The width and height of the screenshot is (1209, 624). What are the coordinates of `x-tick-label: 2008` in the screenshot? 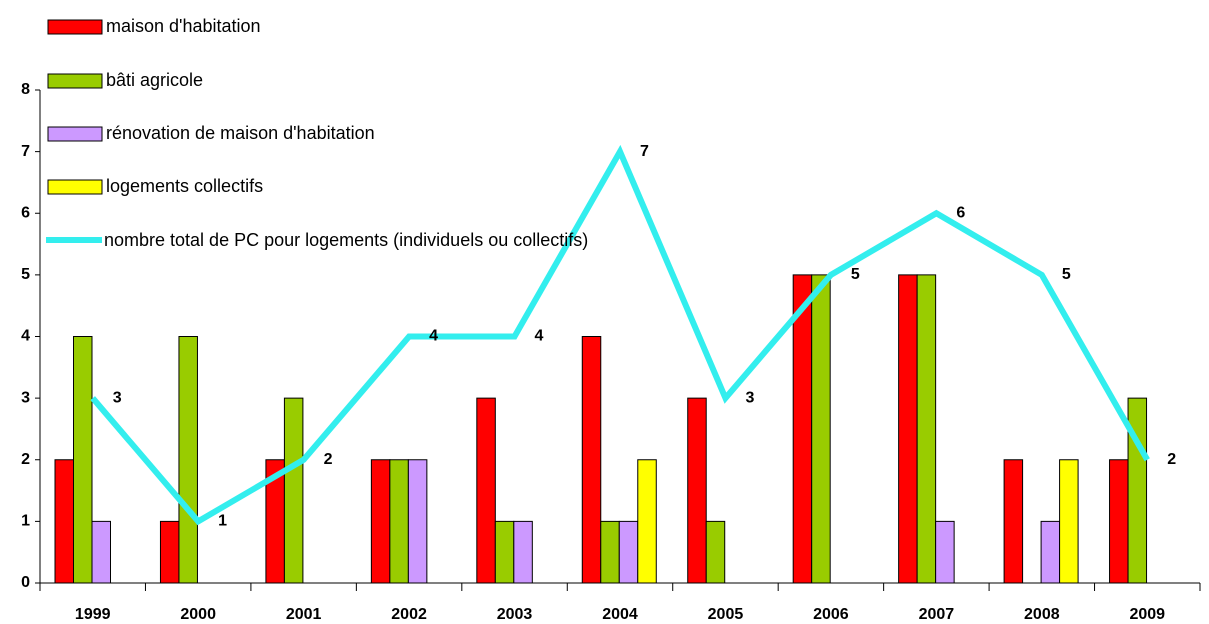 It's located at (1042, 614).